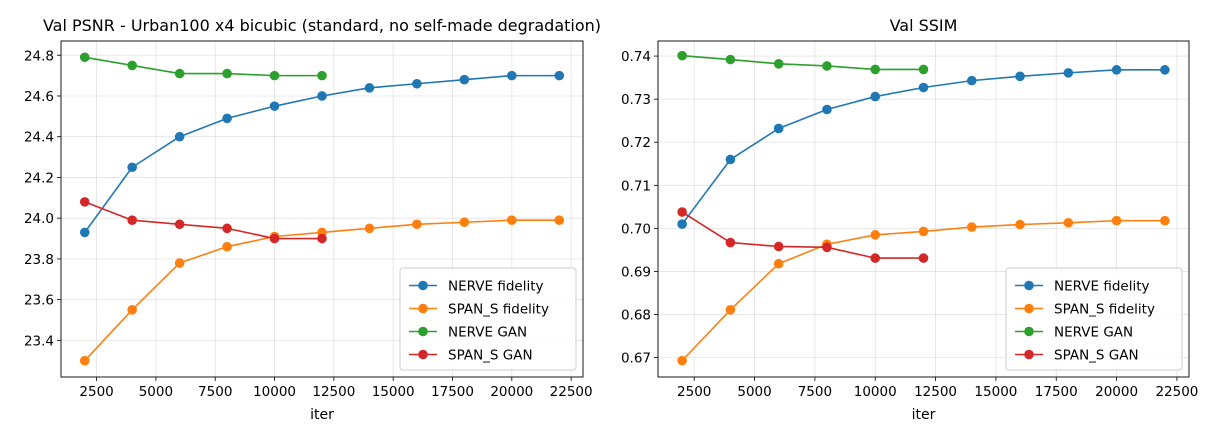 This screenshot has height=440, width=1210. Describe the element at coordinates (1056, 392) in the screenshot. I see `x-tick-label: 17500` at that location.